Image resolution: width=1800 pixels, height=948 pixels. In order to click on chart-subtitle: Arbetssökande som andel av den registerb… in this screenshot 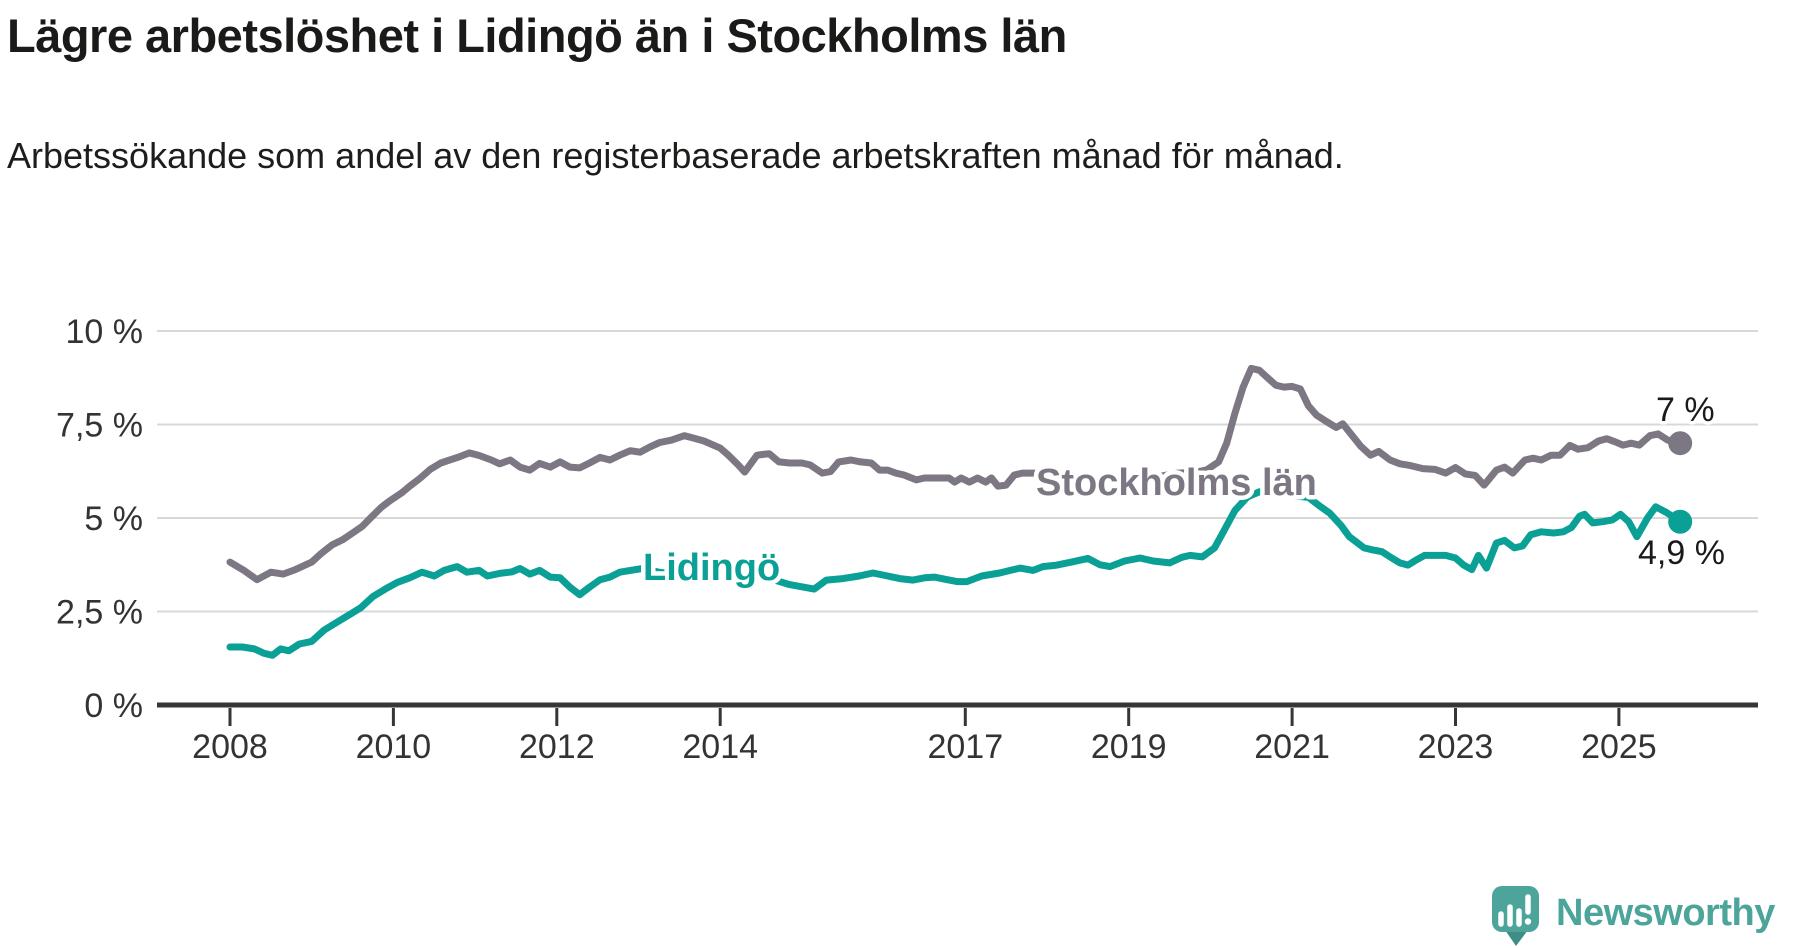, I will do `click(675, 155)`.